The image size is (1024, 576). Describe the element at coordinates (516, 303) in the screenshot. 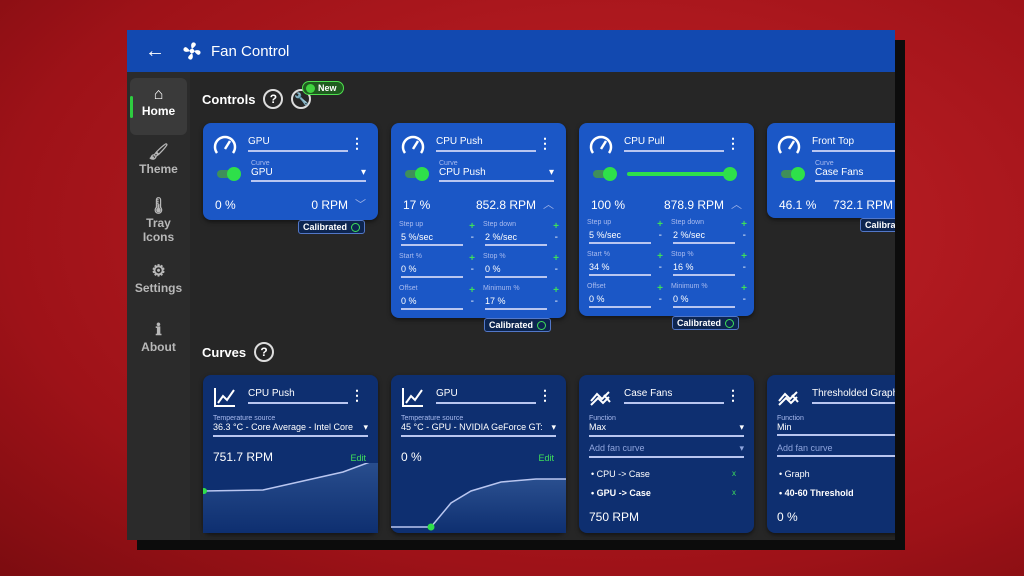

I see `field-value: 17 %` at that location.